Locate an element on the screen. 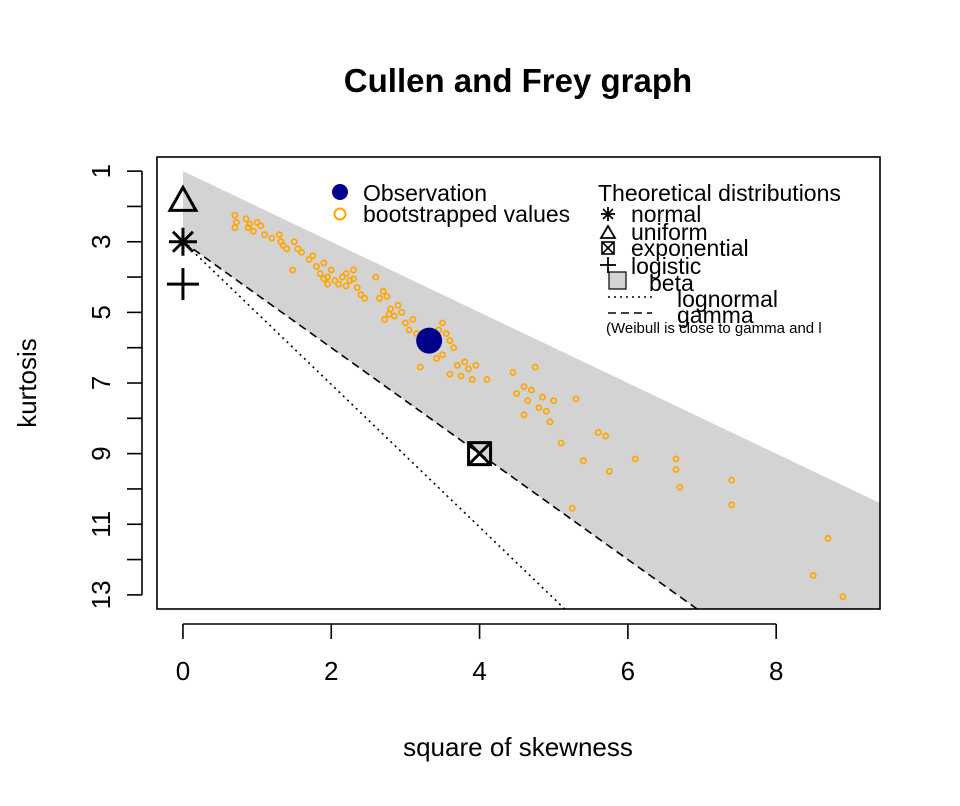 The image size is (960, 806). legend-uniform-label: uniform is located at coordinates (669, 232).